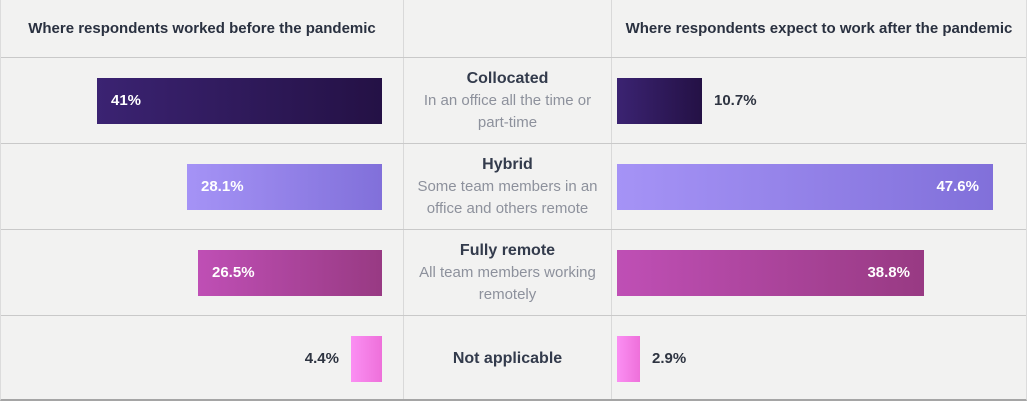 This screenshot has height=401, width=1027. Describe the element at coordinates (239, 100) in the screenshot. I see `bar-before-collocated: 41%` at that location.